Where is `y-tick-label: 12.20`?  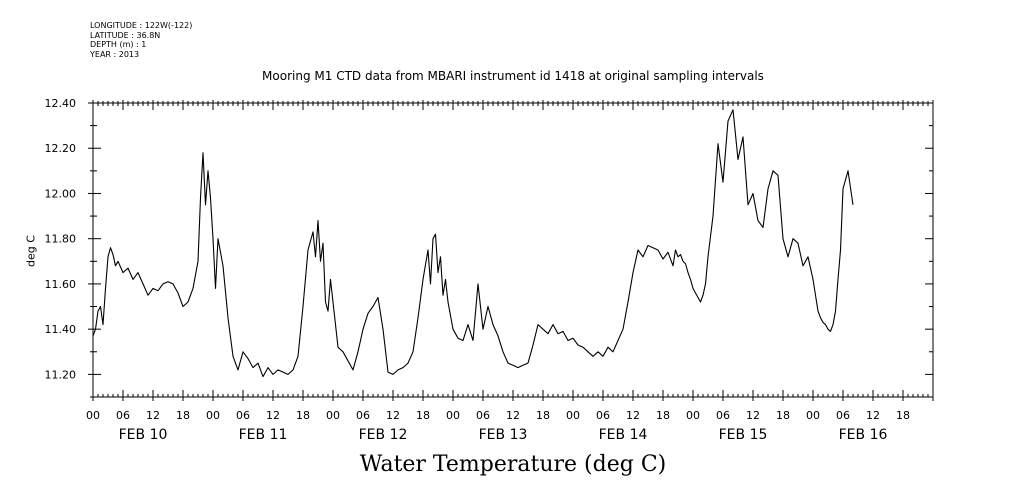 y-tick-label: 12.20 is located at coordinates (61, 148).